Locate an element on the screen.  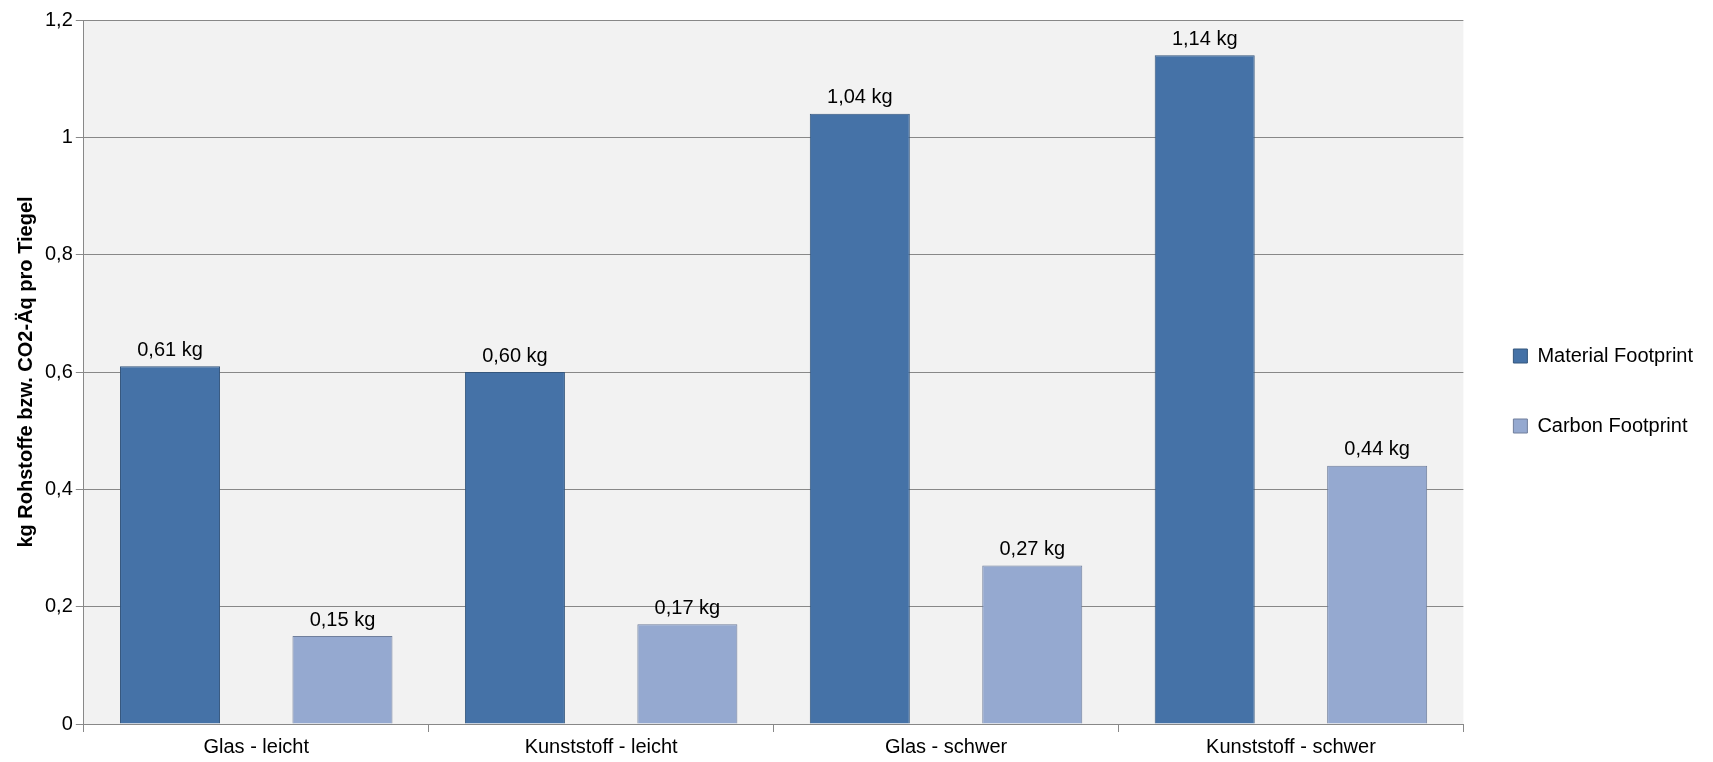
data-label: 1,14 kg is located at coordinates (1204, 37).